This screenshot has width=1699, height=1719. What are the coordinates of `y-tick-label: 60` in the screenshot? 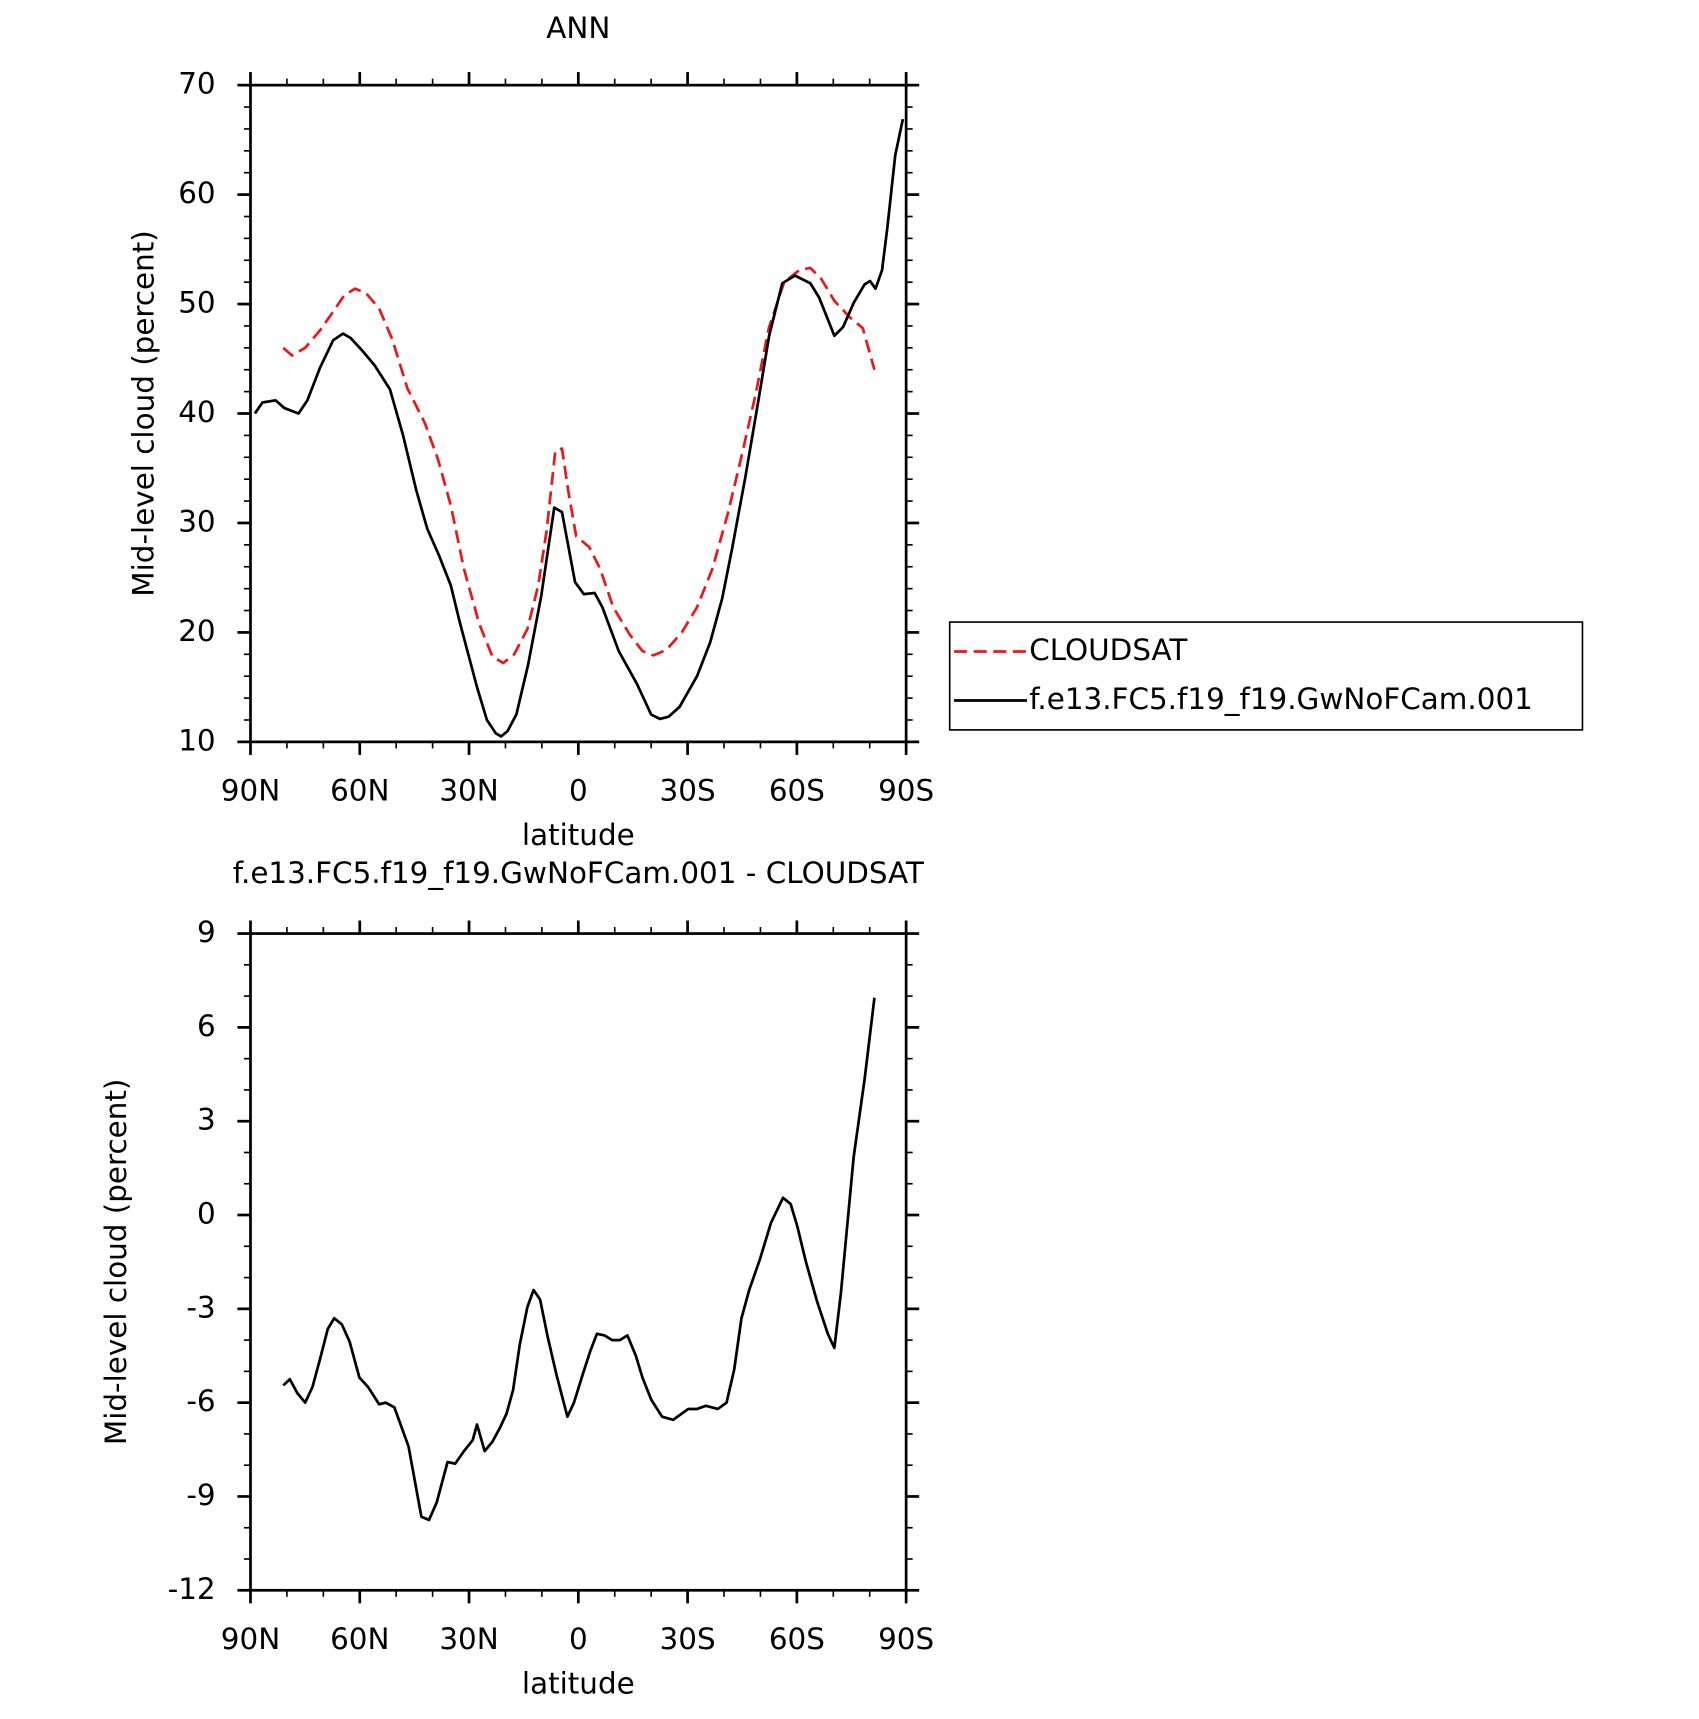 It's located at (196, 193).